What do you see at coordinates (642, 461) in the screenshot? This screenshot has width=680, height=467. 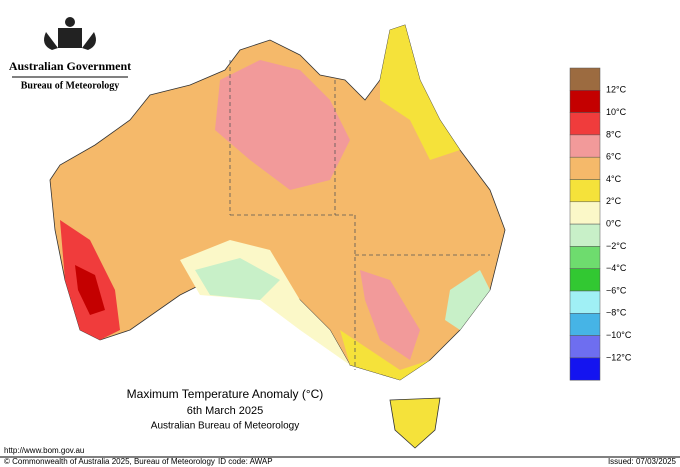 I see `footer-issued: Issued: 07/03/2025` at bounding box center [642, 461].